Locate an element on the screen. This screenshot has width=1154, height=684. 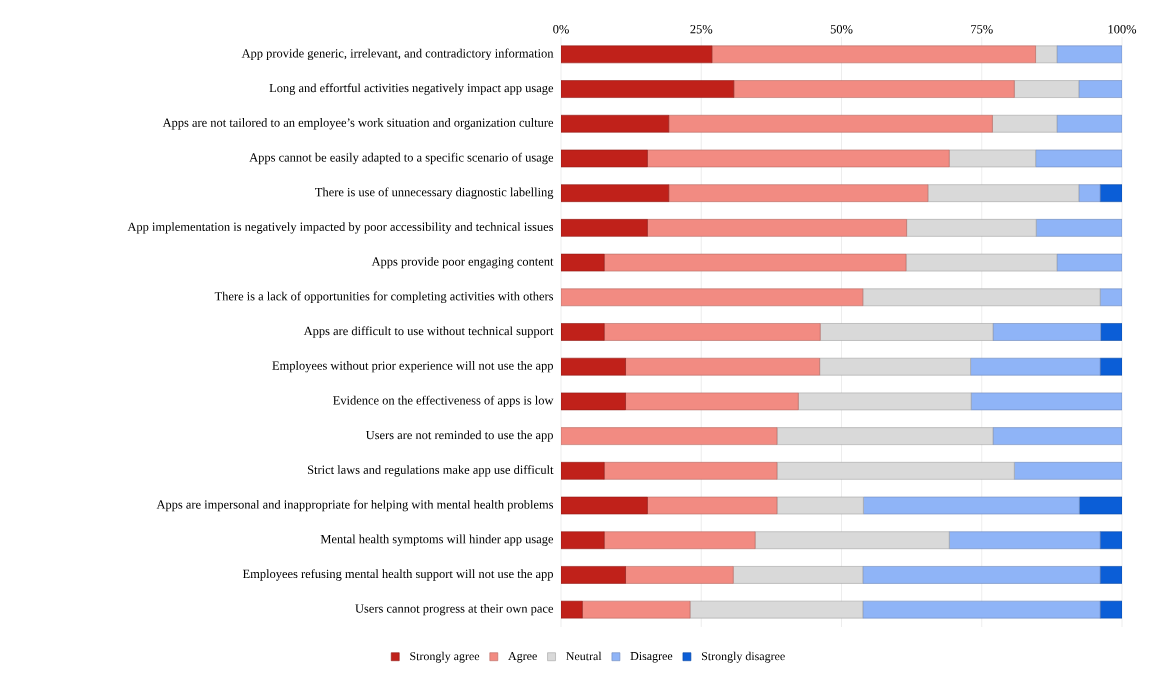
legend-label: Disagree is located at coordinates (651, 657).